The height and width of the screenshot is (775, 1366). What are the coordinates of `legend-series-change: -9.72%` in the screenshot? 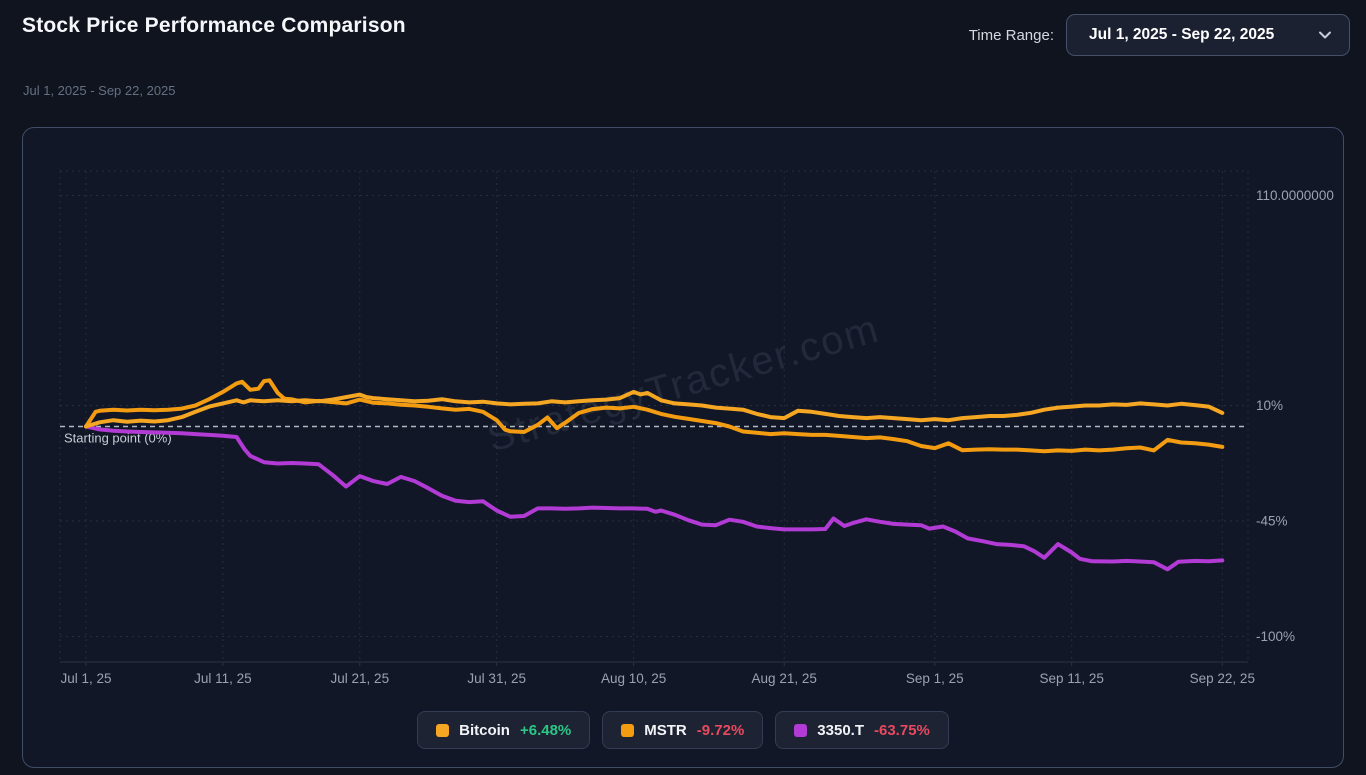 It's located at (720, 730).